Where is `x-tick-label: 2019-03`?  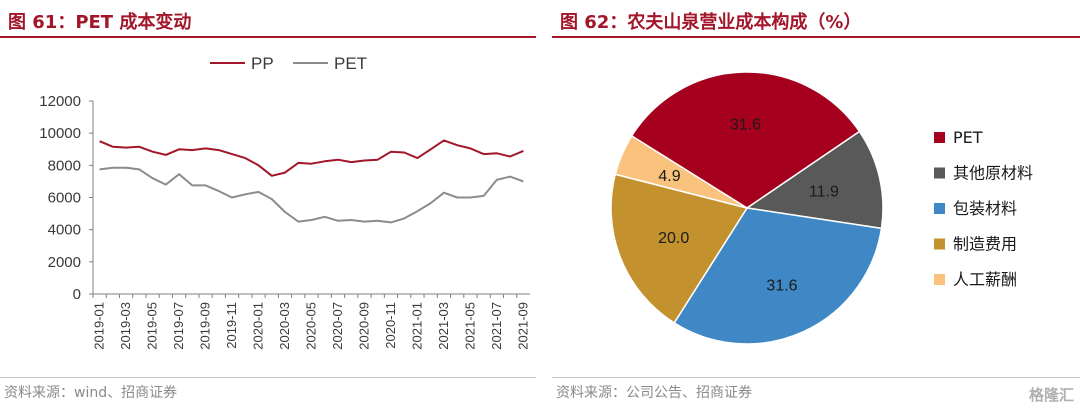
x-tick-label: 2019-03 is located at coordinates (125, 326).